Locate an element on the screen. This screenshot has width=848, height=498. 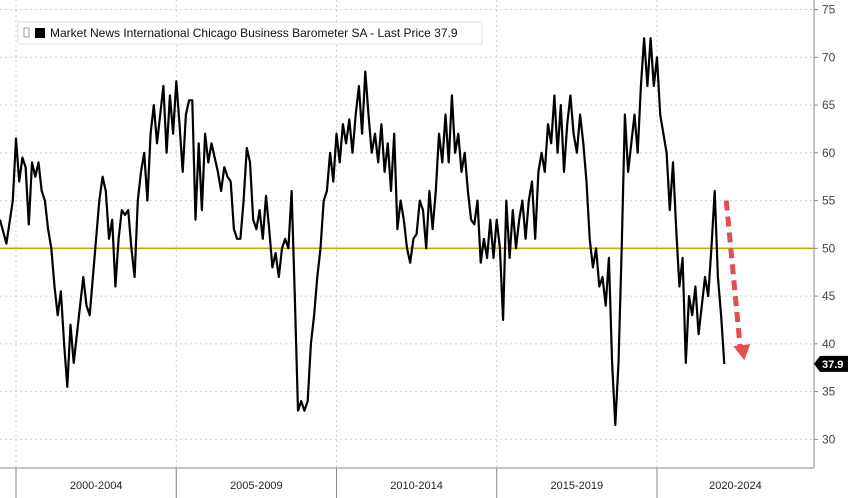
legend-handle-icon is located at coordinates (26, 32).